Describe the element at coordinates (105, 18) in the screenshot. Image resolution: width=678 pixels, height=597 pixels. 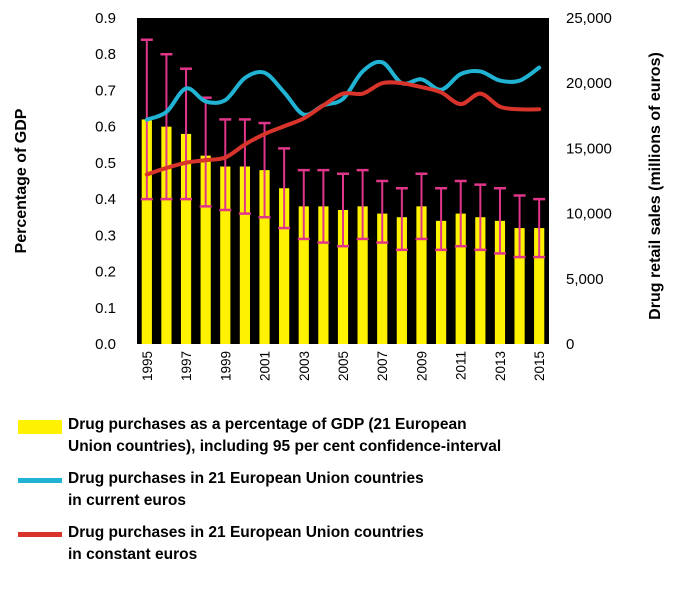
I see `left-tick-label: 0.9` at that location.